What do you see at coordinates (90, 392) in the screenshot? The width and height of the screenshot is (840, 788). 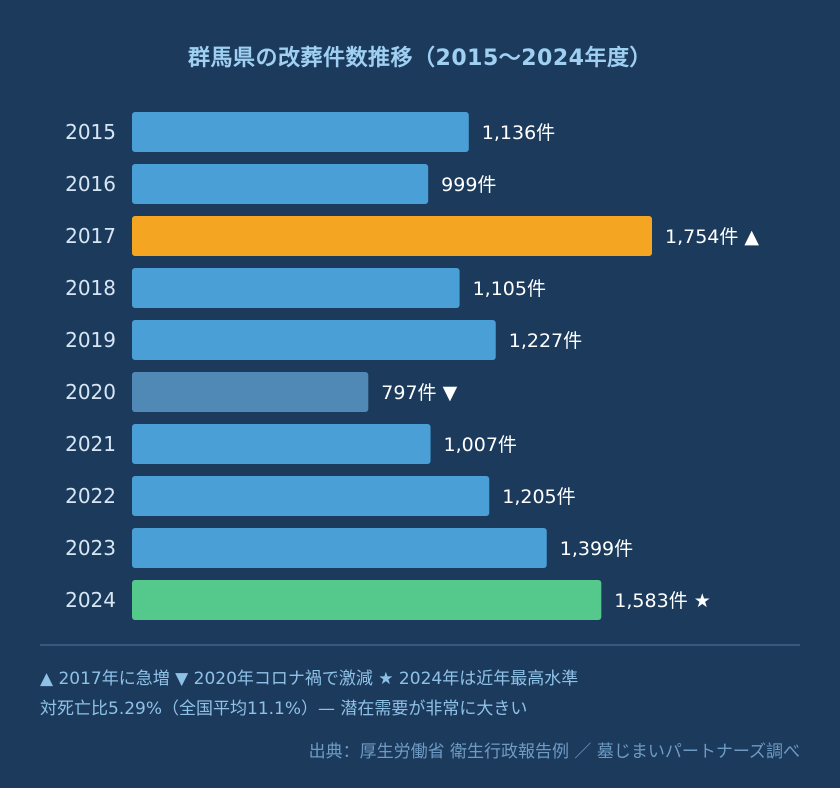 I see `category-label: 2020` at bounding box center [90, 392].